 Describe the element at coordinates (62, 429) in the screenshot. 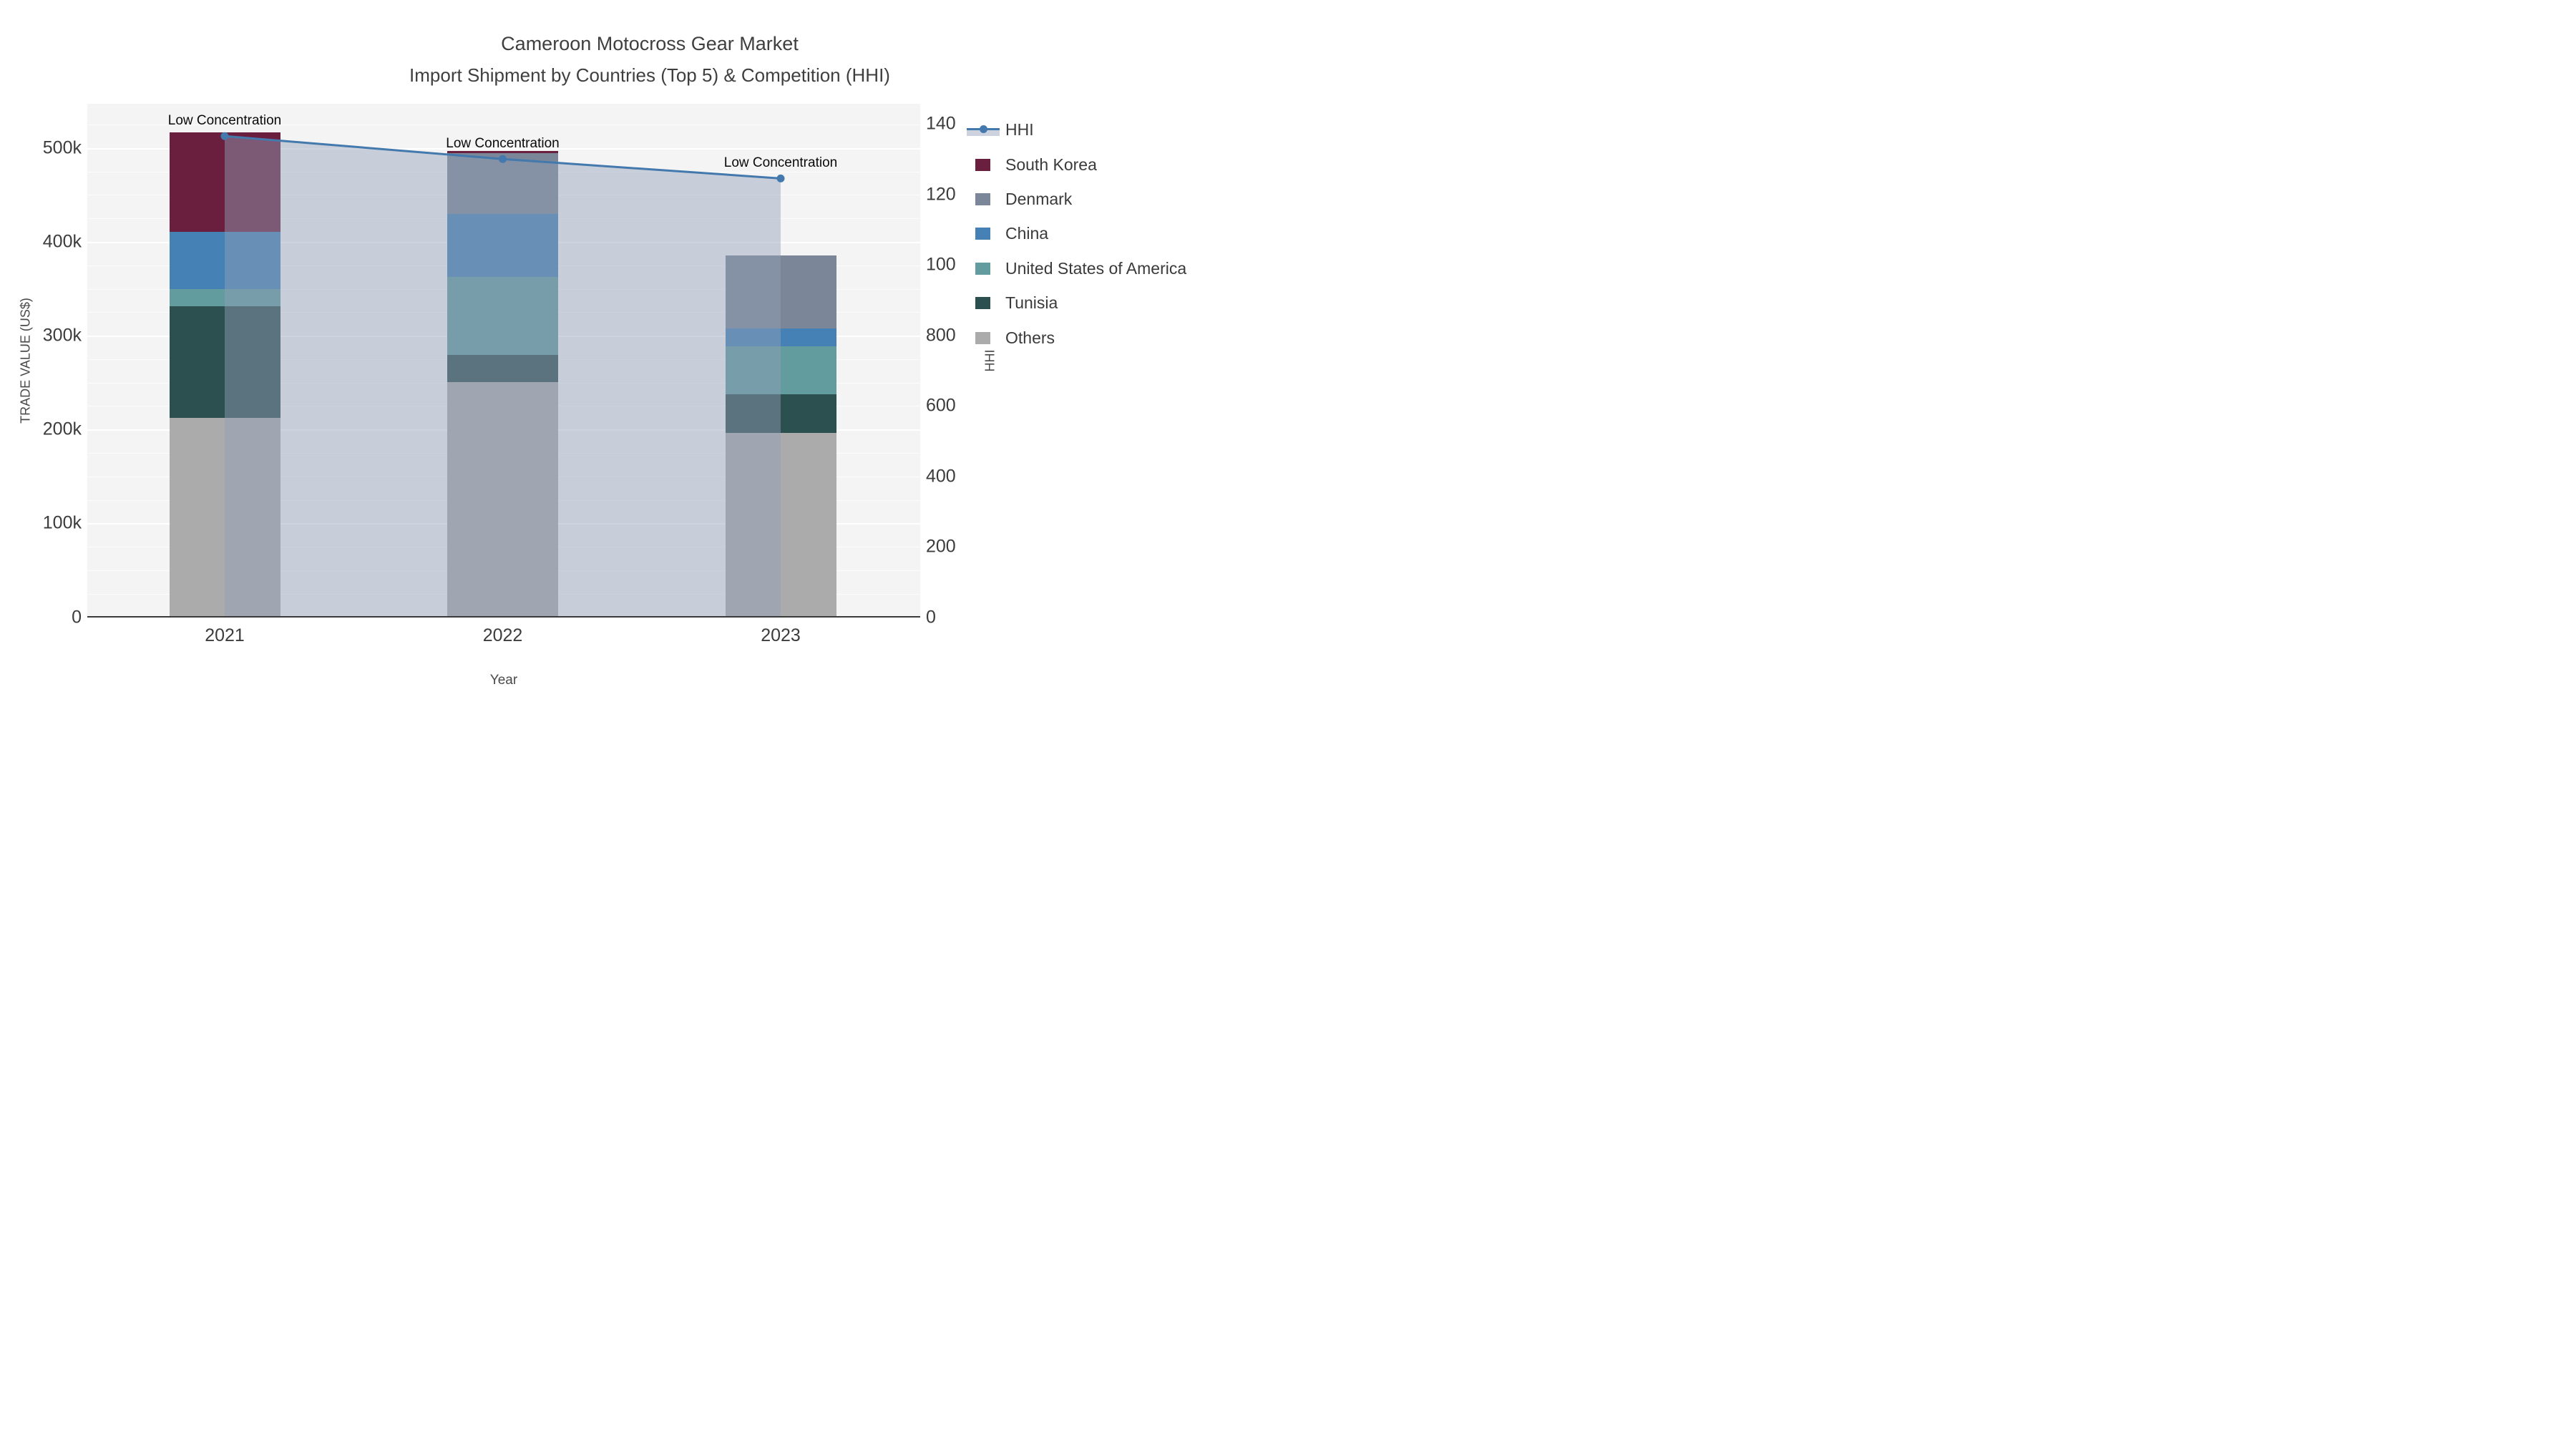

I see `y-left-tick-200k: 200k` at that location.